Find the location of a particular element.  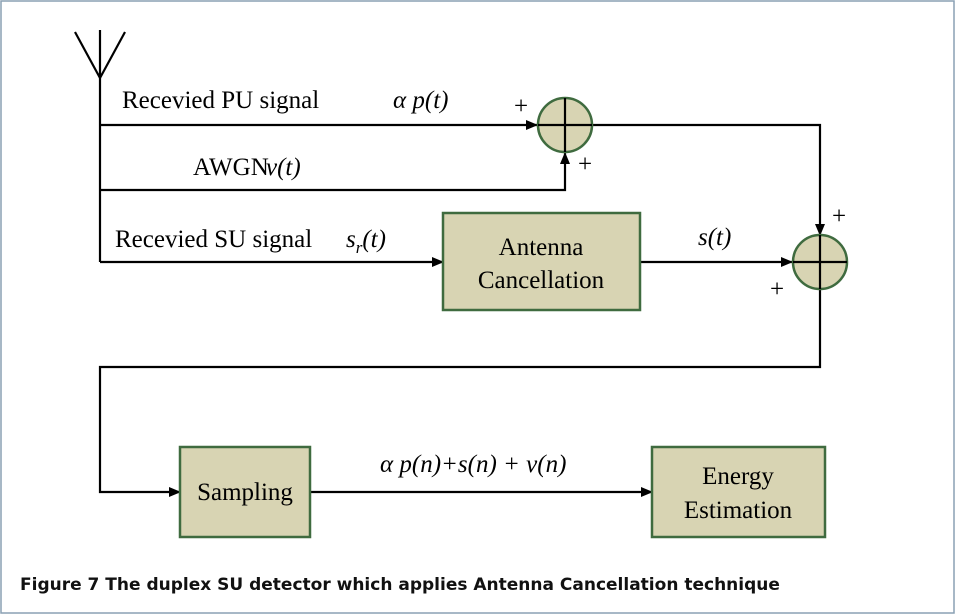

block-label: Energy is located at coordinates (738, 476).